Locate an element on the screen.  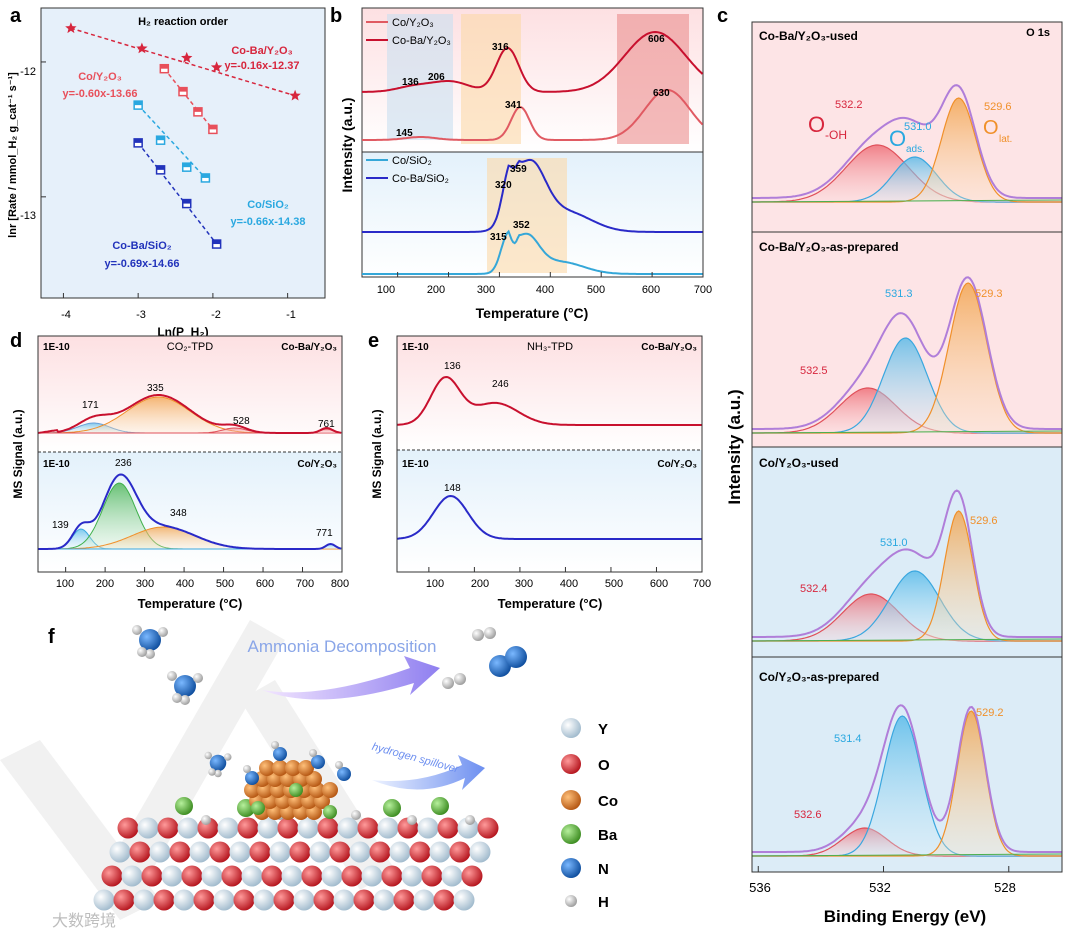
panel-a-title: H₂ reaction order is located at coordinates (183, 22).